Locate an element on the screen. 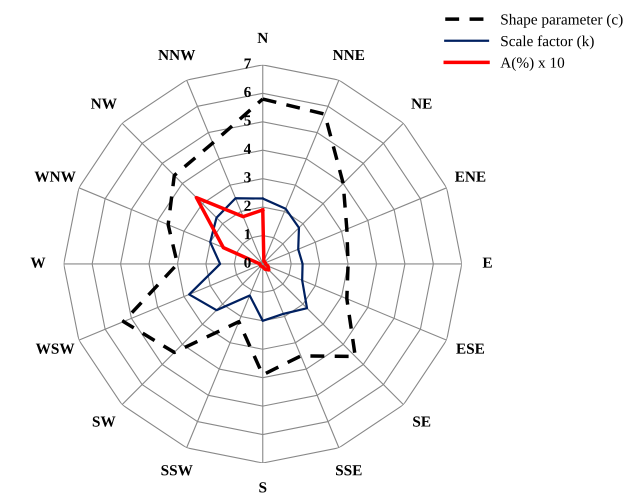  legend-label: A(%) x 10 is located at coordinates (532, 64).